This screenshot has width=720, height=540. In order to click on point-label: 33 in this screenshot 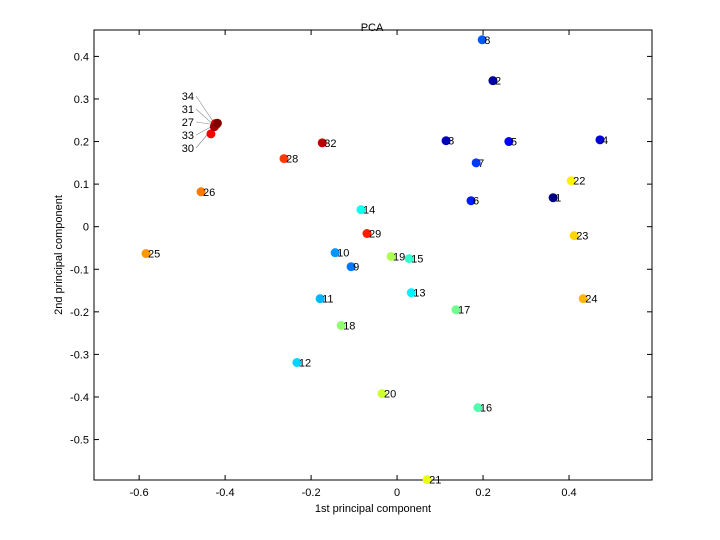, I will do `click(188, 136)`.